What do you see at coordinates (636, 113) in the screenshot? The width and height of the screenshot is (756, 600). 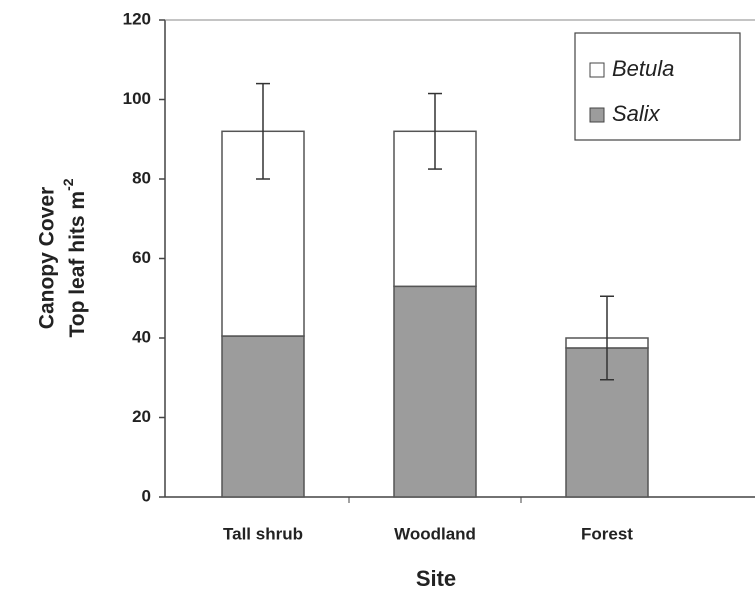 I see `legend-label: Salix` at bounding box center [636, 113].